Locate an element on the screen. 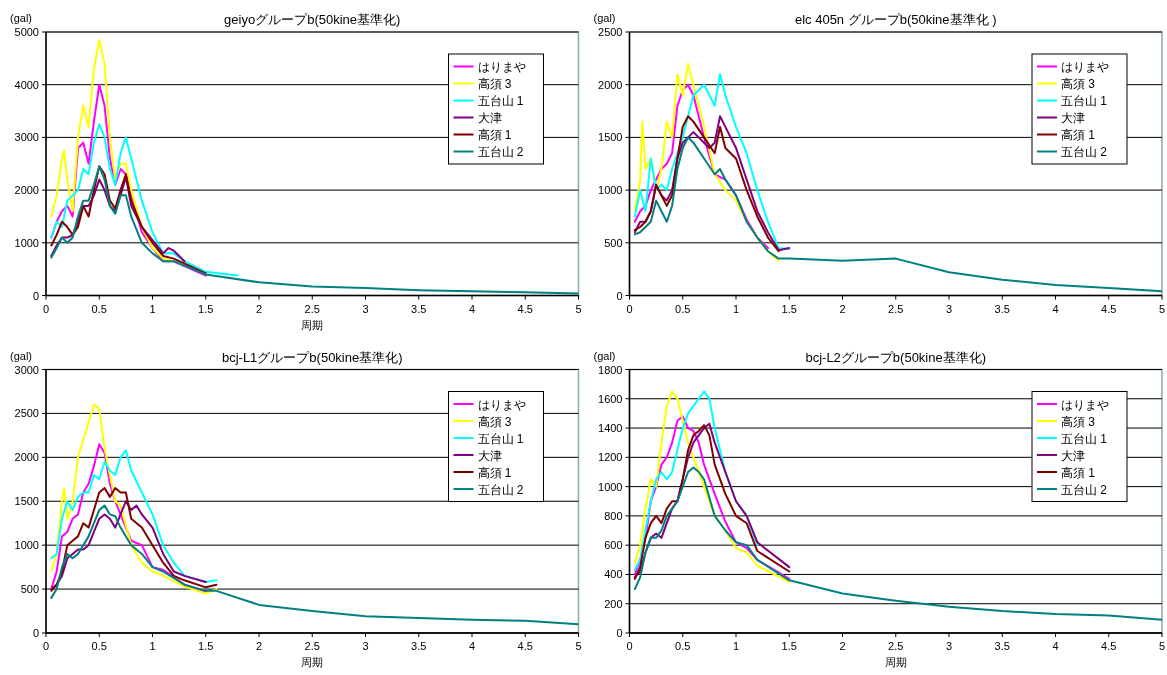 The image size is (1167, 675). y-tick-label: 600 is located at coordinates (613, 545).